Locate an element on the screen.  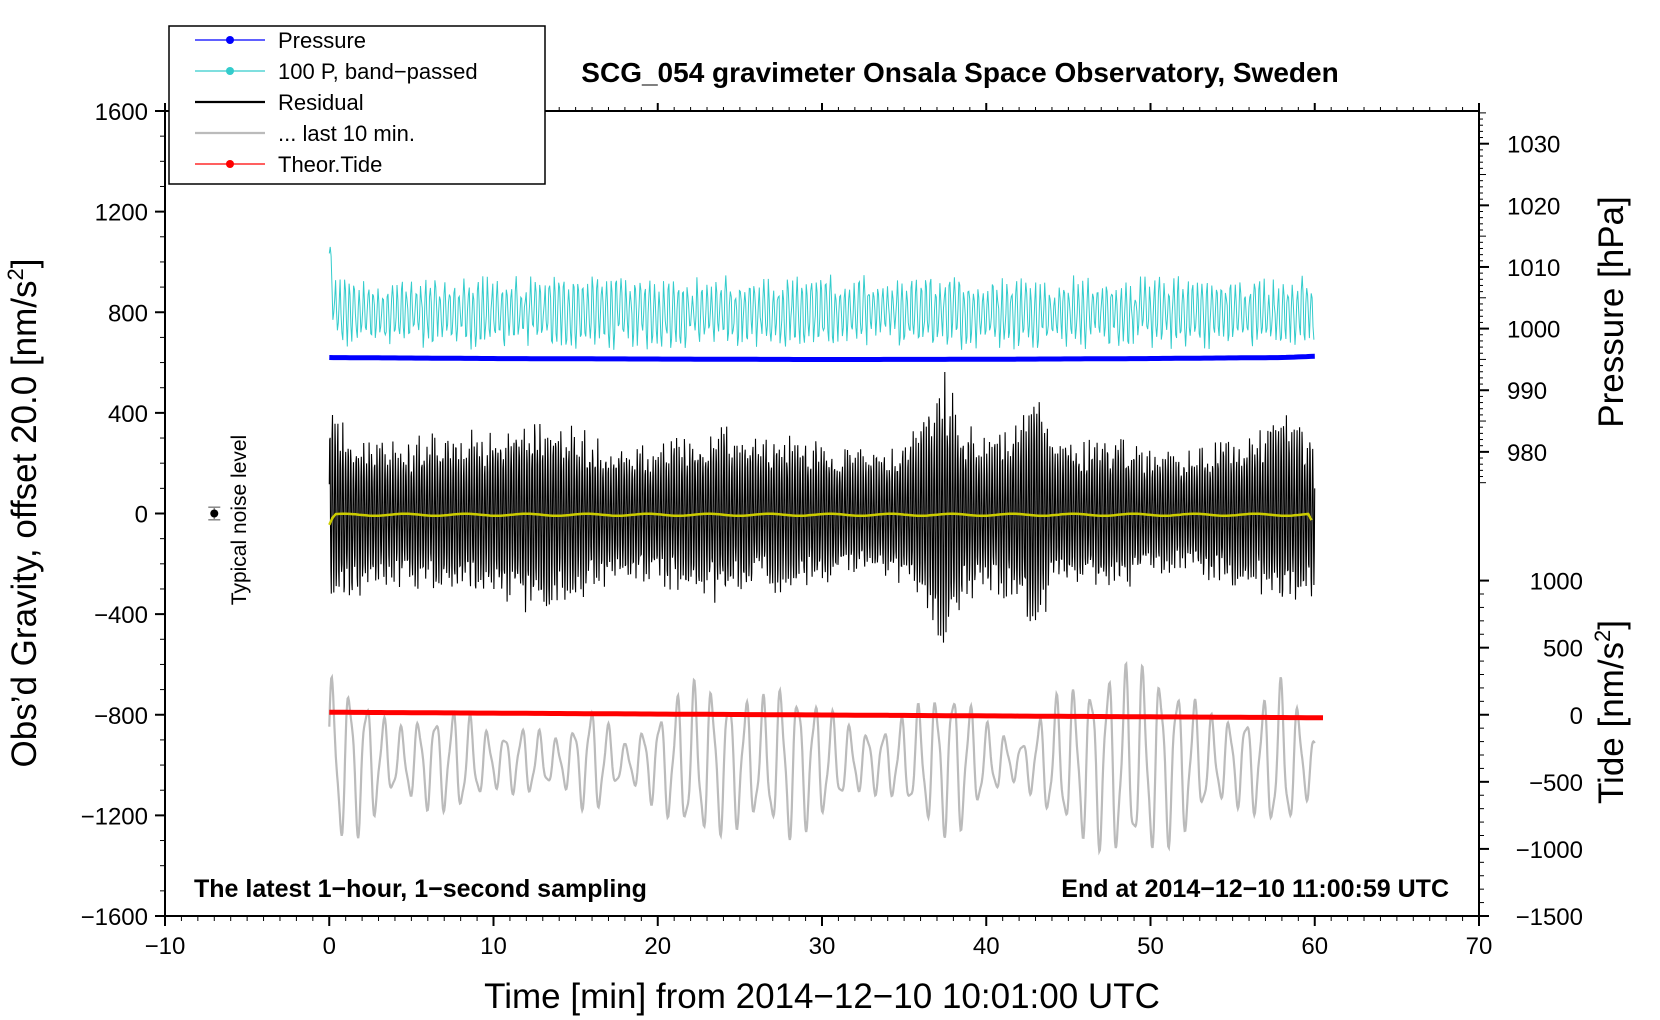
pressure-axis-label: Pressure [hPa] is located at coordinates (1611, 312).